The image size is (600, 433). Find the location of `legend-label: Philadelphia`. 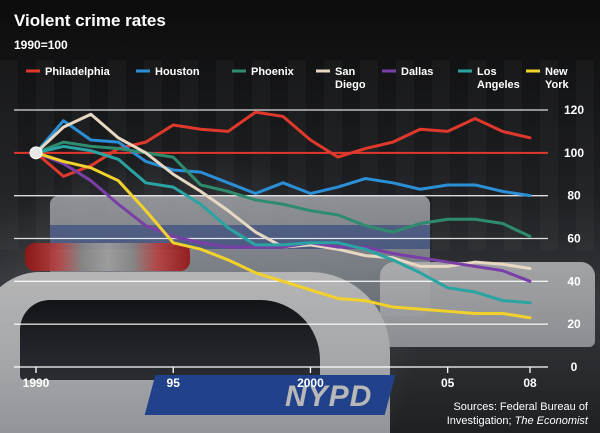

legend-label: Philadelphia is located at coordinates (78, 72).